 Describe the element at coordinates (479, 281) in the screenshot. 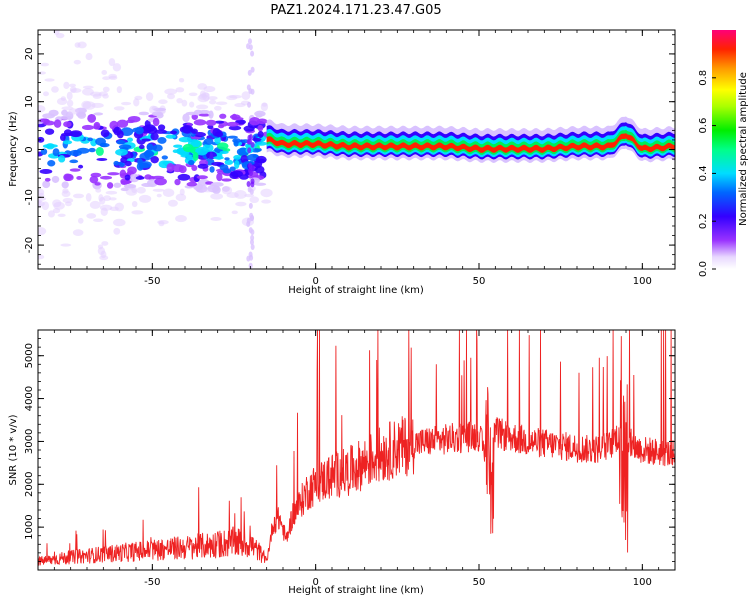

I see `spectrogram-xtick-label: 50` at that location.